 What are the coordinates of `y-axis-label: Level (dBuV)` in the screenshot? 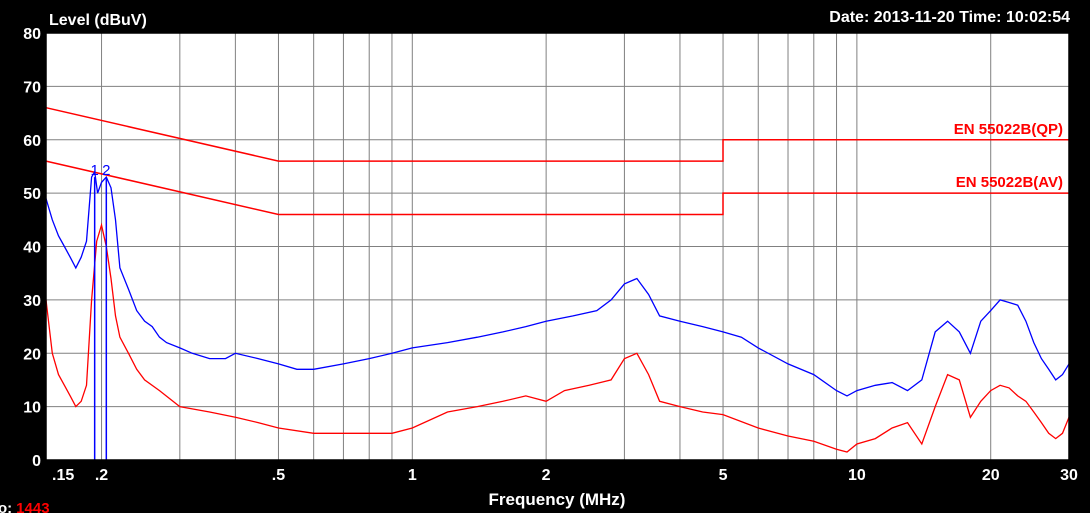 It's located at (98, 20).